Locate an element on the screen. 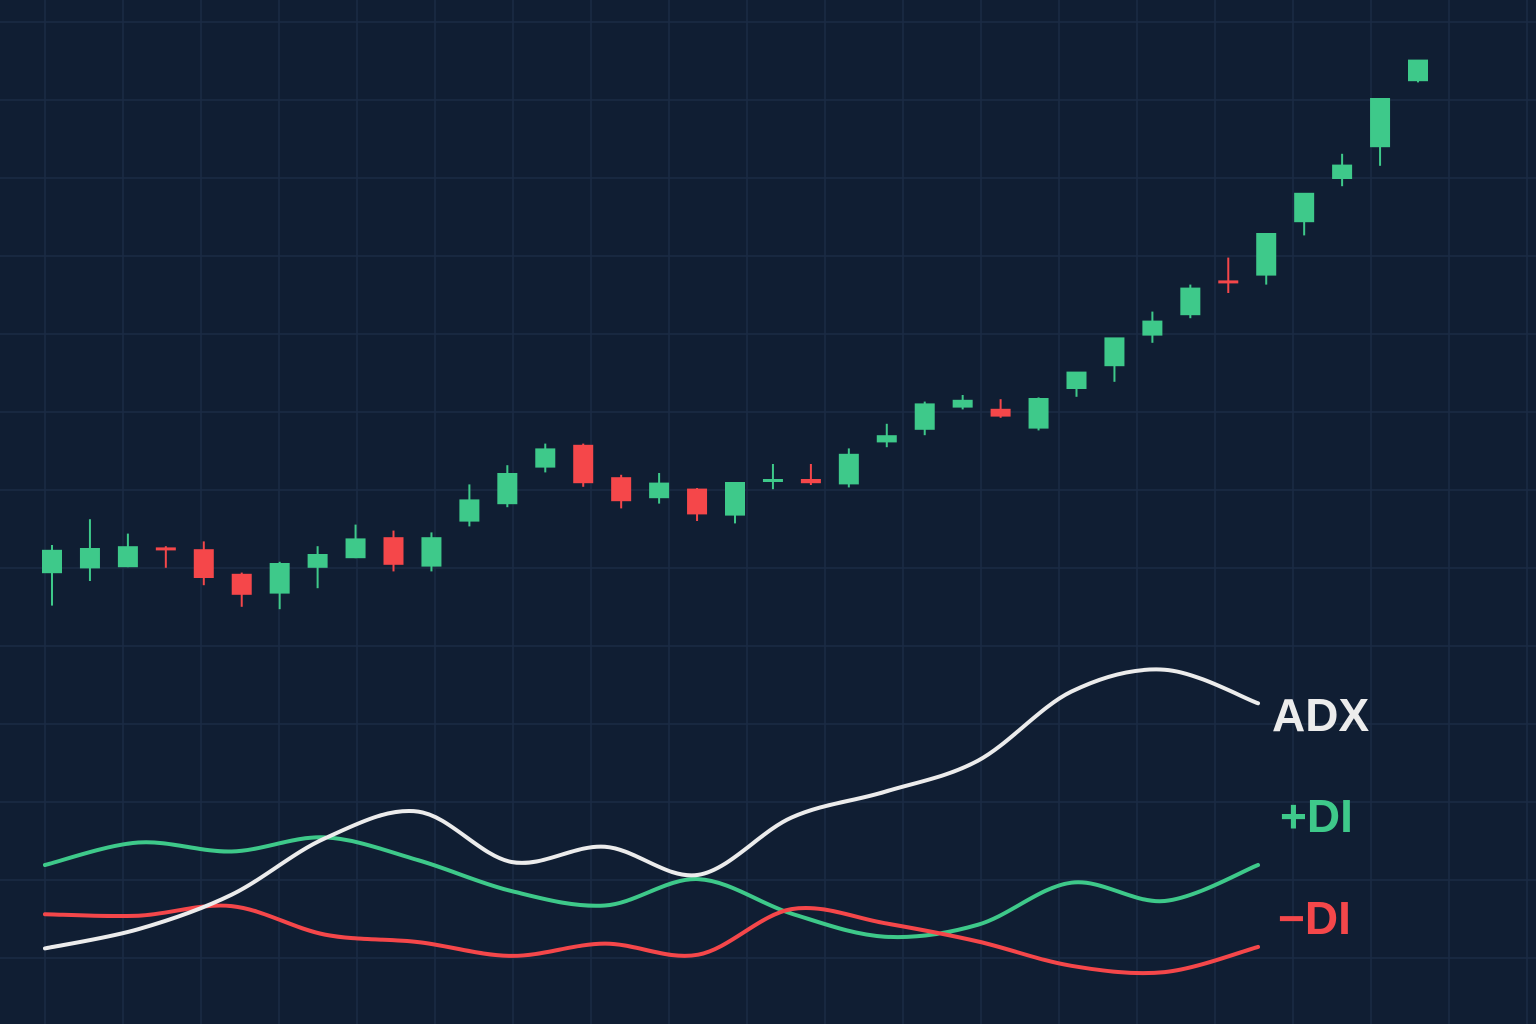 Image resolution: width=1536 pixels, height=1024 pixels. legend: ADX +DI −DI is located at coordinates (1320, 816).